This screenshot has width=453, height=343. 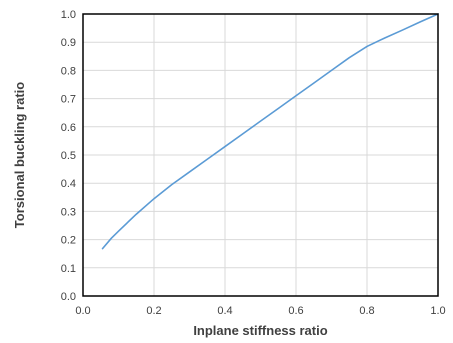 What do you see at coordinates (437, 311) in the screenshot?
I see `x-tick-label: 1.0` at bounding box center [437, 311].